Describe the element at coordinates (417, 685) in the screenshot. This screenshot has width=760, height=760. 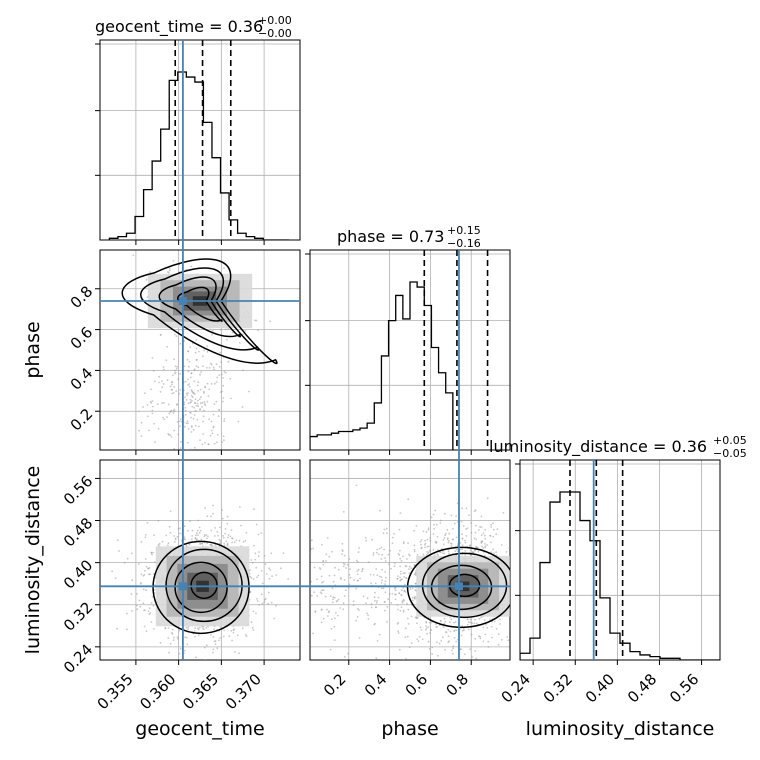
I see `x-tick-label-phase: 0.6` at that location.